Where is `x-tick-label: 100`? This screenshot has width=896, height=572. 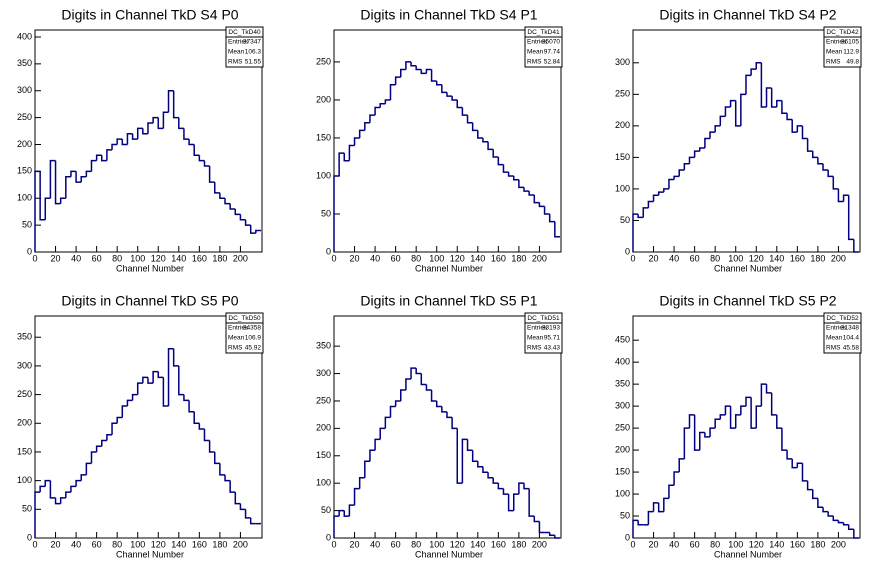
x-tick-label: 100 is located at coordinates (735, 258).